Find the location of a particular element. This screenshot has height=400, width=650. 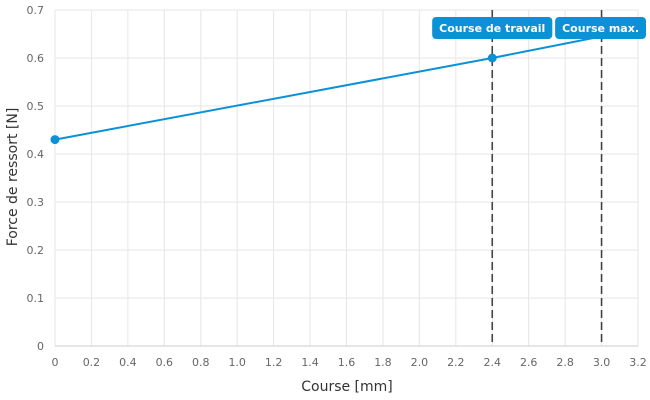

x-tick-label: 3.2 is located at coordinates (638, 362).